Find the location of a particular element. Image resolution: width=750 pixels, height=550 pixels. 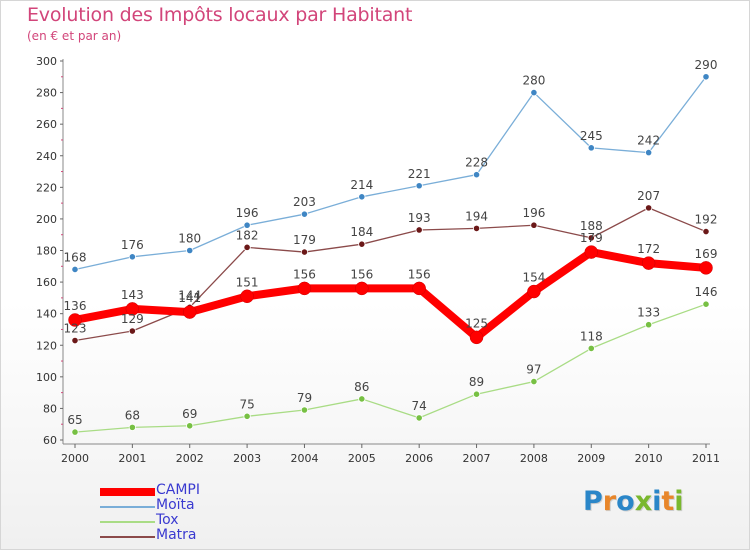

data-label-campi: 151 is located at coordinates (247, 282).